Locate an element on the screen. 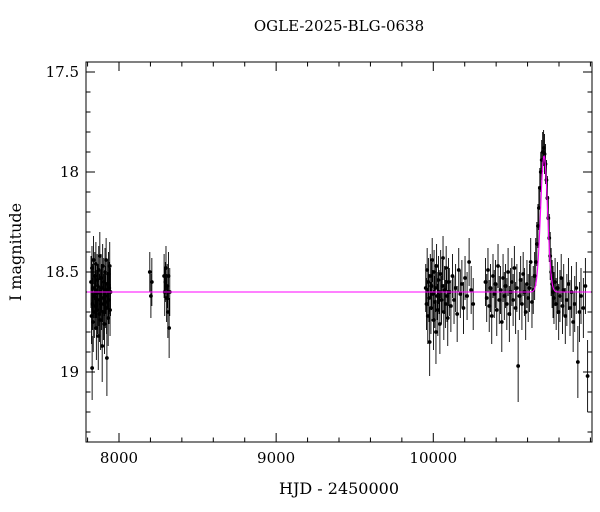  x-tick-label: 10000 is located at coordinates (433, 458).